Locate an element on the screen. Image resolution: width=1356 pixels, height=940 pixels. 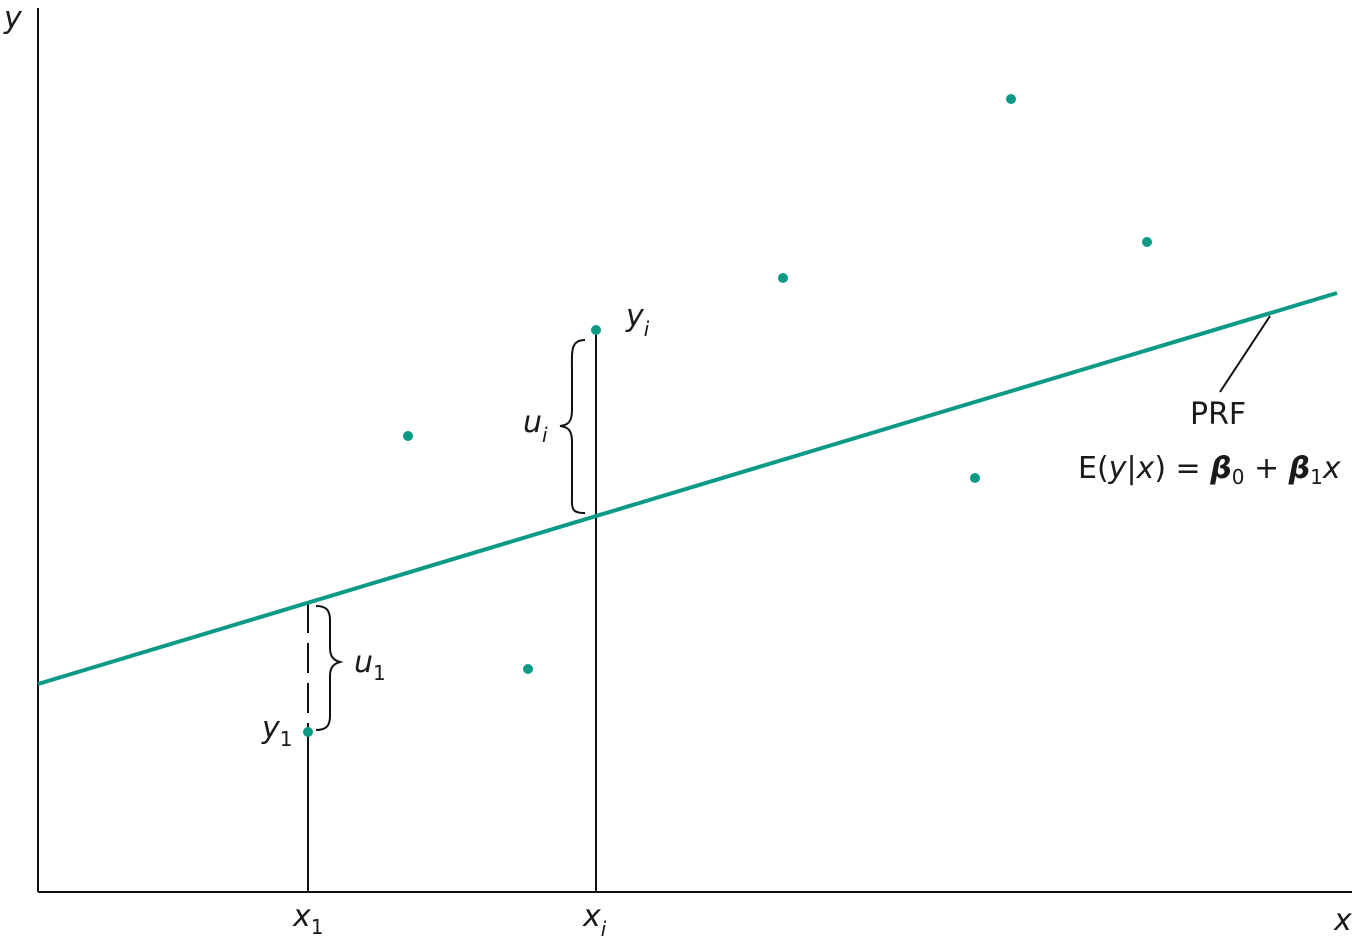
ui-label: ui is located at coordinates (535, 426).